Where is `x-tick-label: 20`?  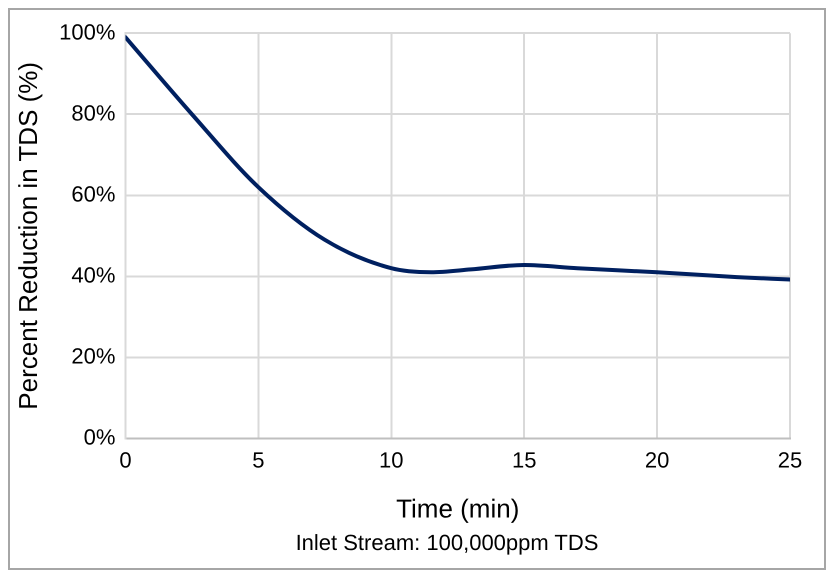 x-tick-label: 20 is located at coordinates (657, 460).